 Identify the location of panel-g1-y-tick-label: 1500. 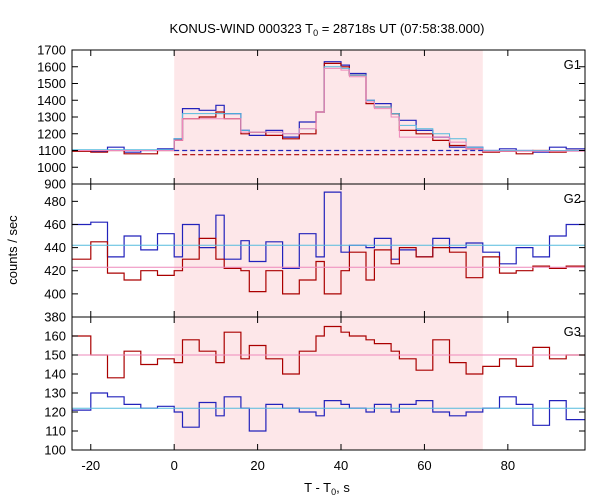
(51, 83).